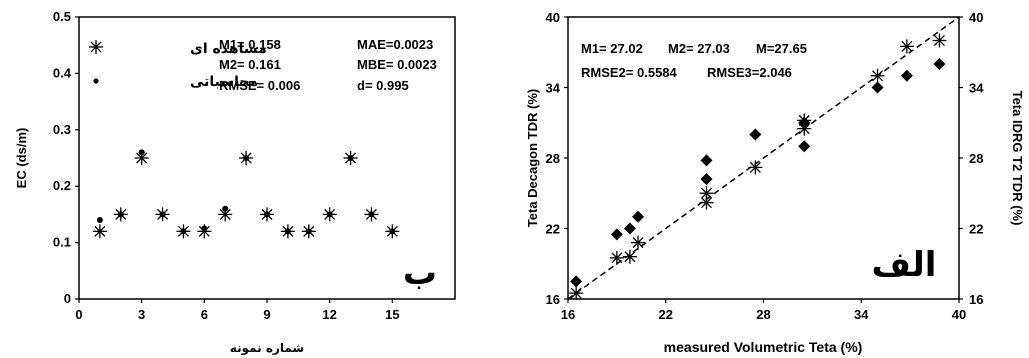 This screenshot has height=358, width=1029. Describe the element at coordinates (62, 16) in the screenshot. I see `ec-y-tick-label: 0.5` at that location.